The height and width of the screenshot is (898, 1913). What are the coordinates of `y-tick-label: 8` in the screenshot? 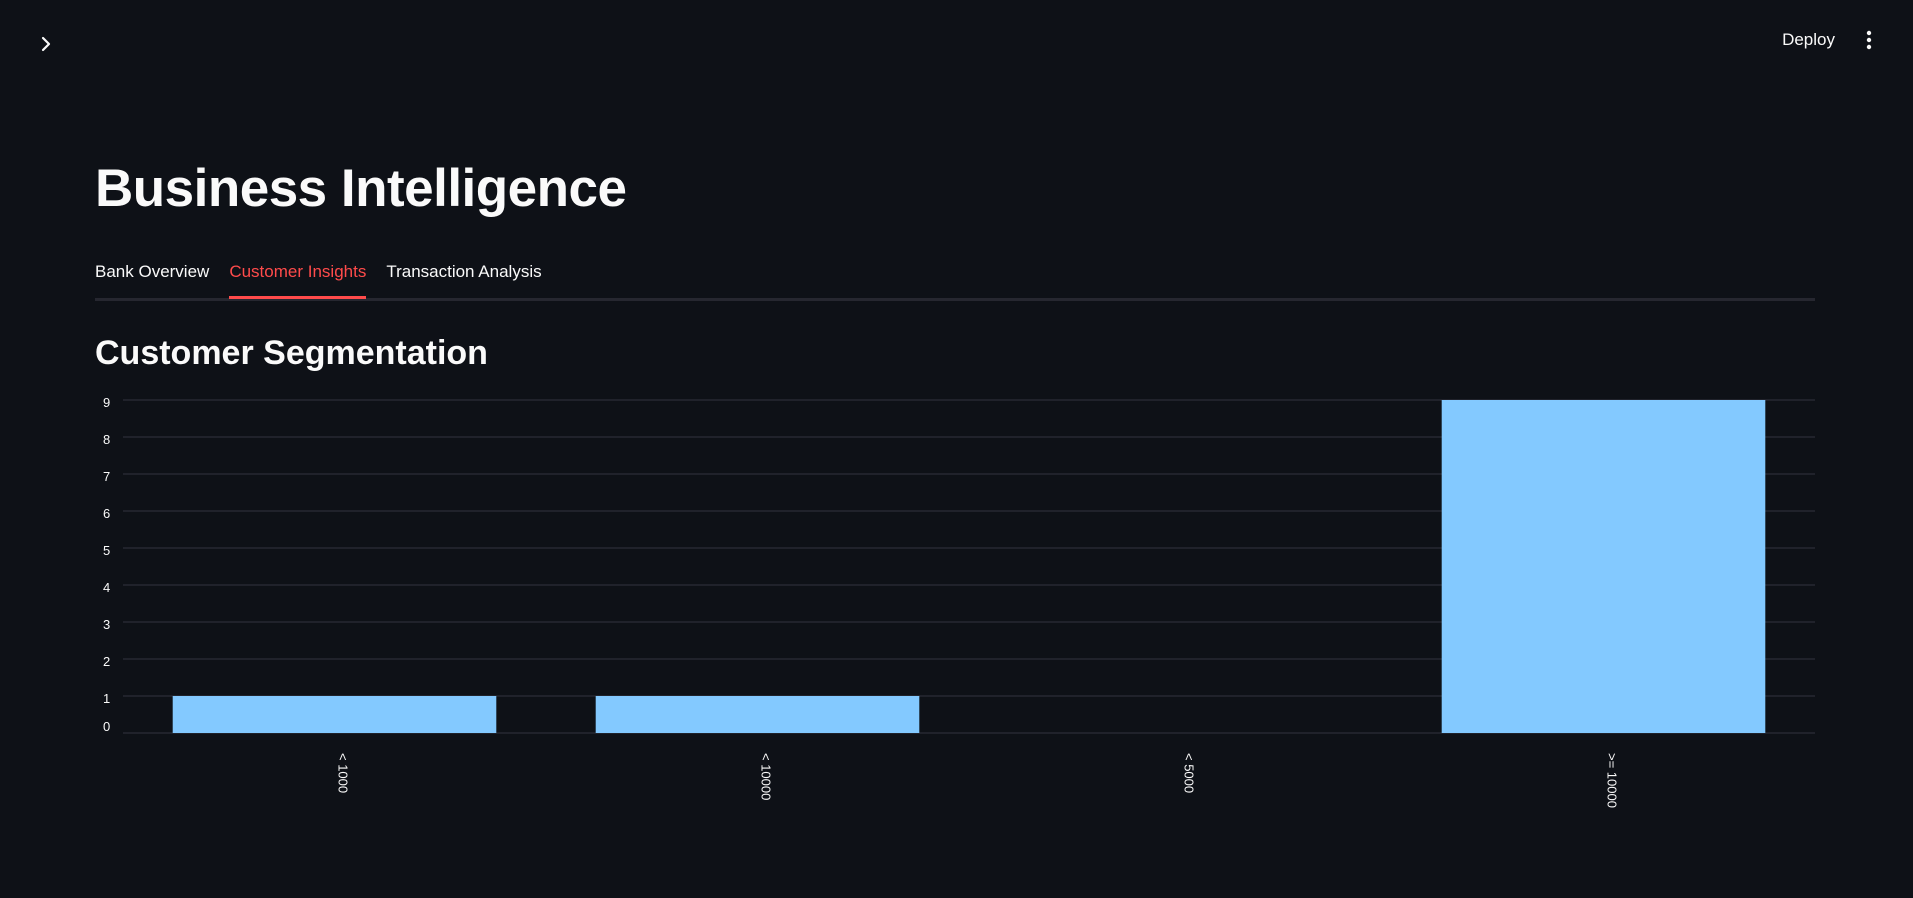 It's located at (106, 439).